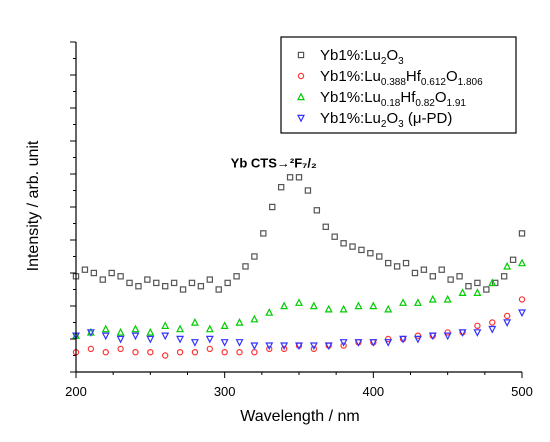 The image size is (550, 442). I want to click on legend-entry: Yb1%:Lu2O3, so click(350, 57).